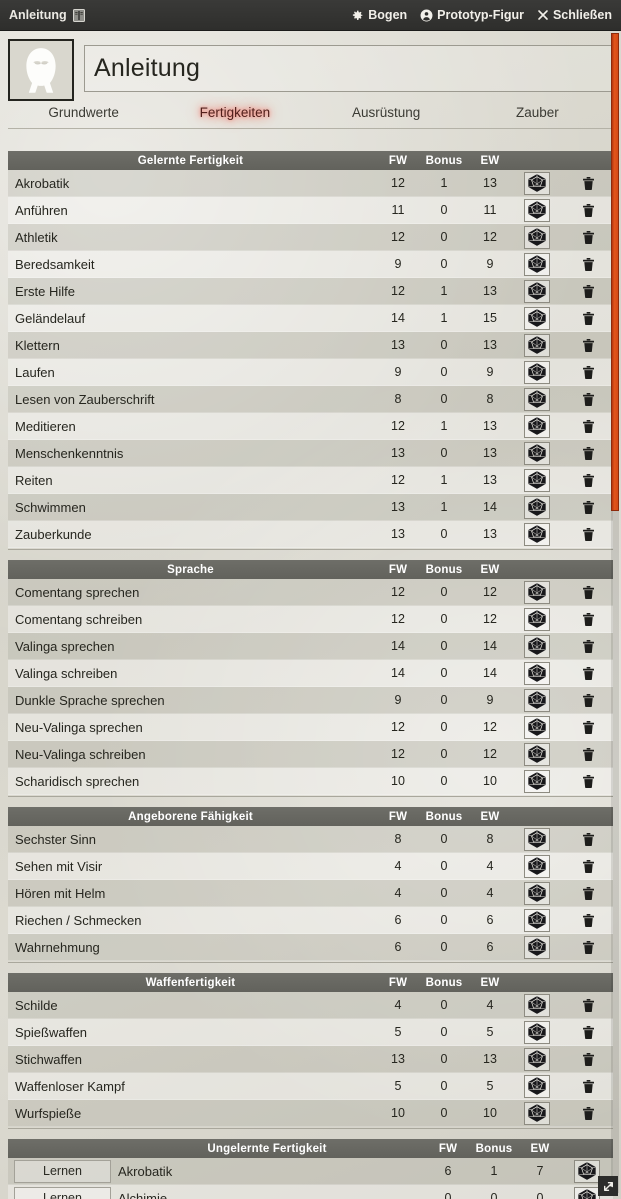 The image size is (621, 1199). Describe the element at coordinates (310, 1032) in the screenshot. I see `table-row: Spießwaffen 5 0 5` at that location.